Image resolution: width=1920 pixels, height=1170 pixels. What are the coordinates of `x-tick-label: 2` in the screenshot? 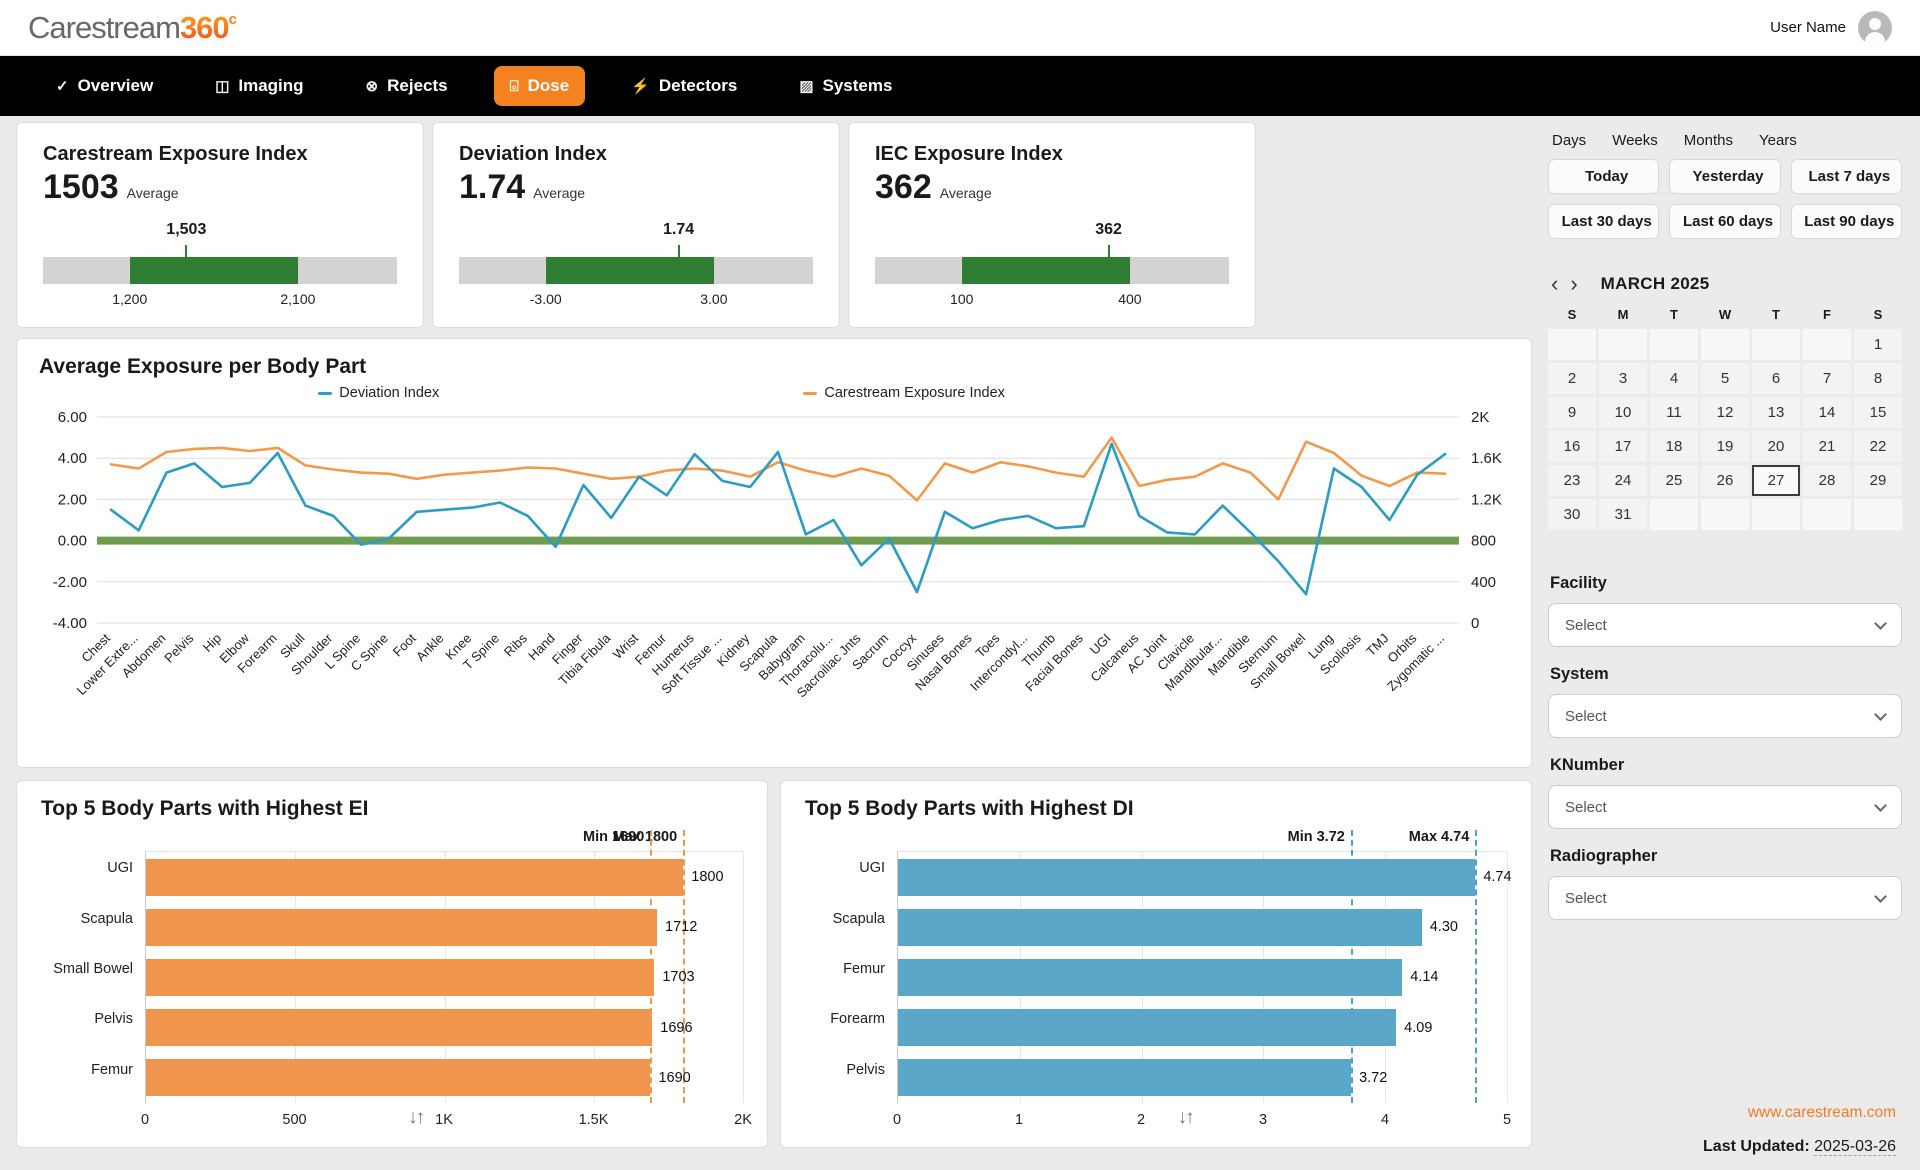 It's located at (1141, 1120).